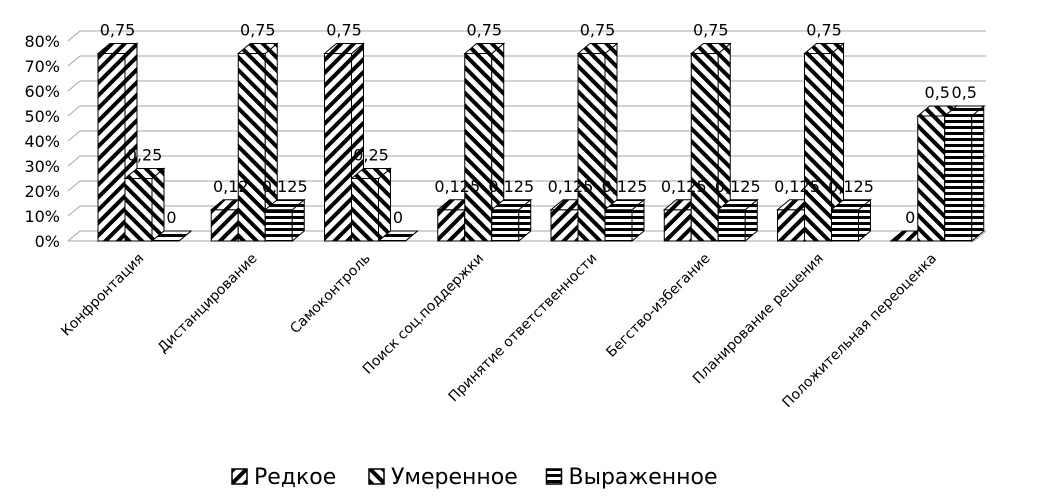 This screenshot has width=1055, height=500. What do you see at coordinates (208, 304) in the screenshot?
I see `x-tick-label: Дистанцирование` at bounding box center [208, 304].